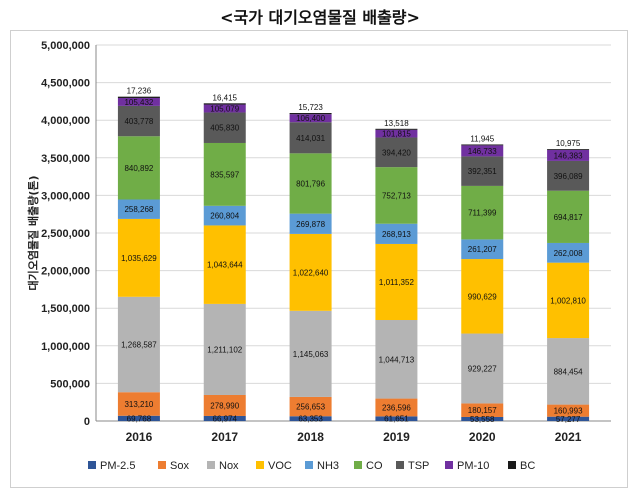 Image resolution: width=640 pixels, height=493 pixels. I want to click on data-label: 394,420, so click(396, 152).